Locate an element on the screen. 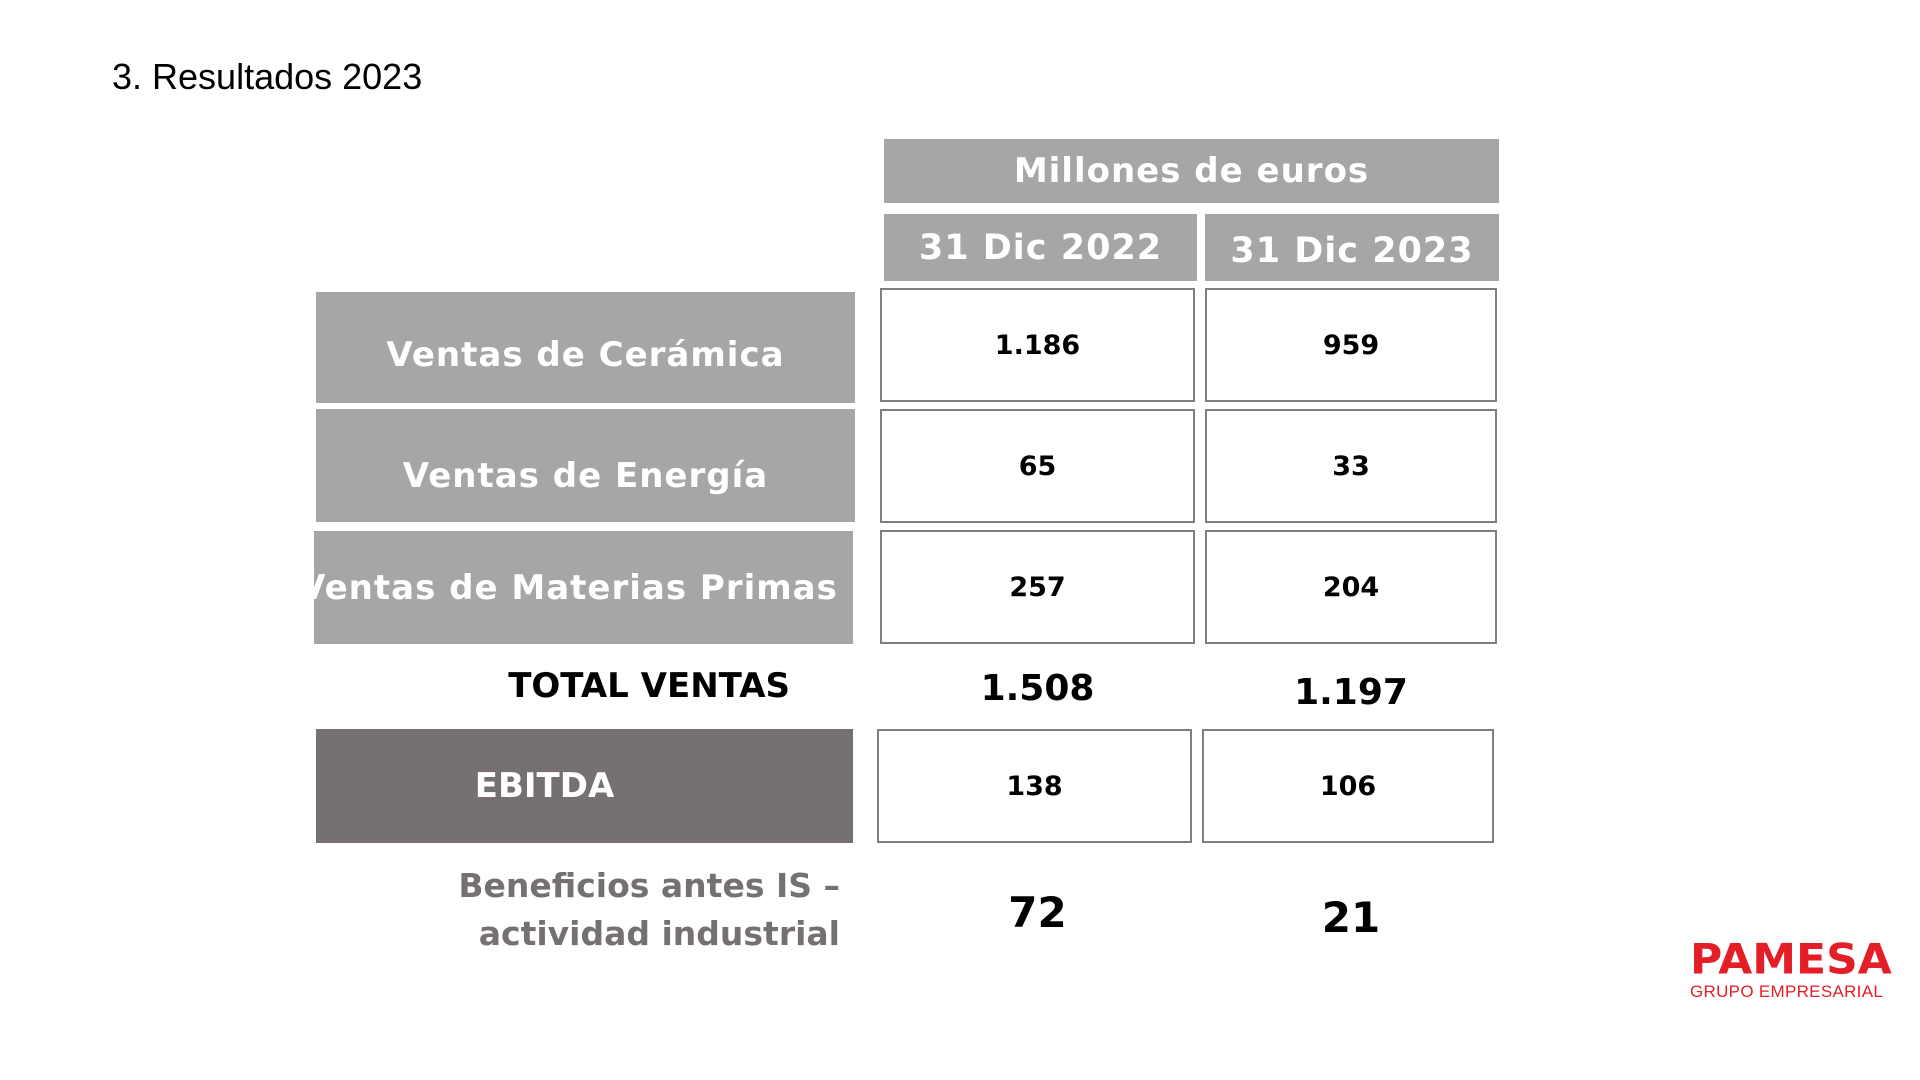 This screenshot has height=1080, width=1920. units-header: Millones de euros is located at coordinates (1191, 171).